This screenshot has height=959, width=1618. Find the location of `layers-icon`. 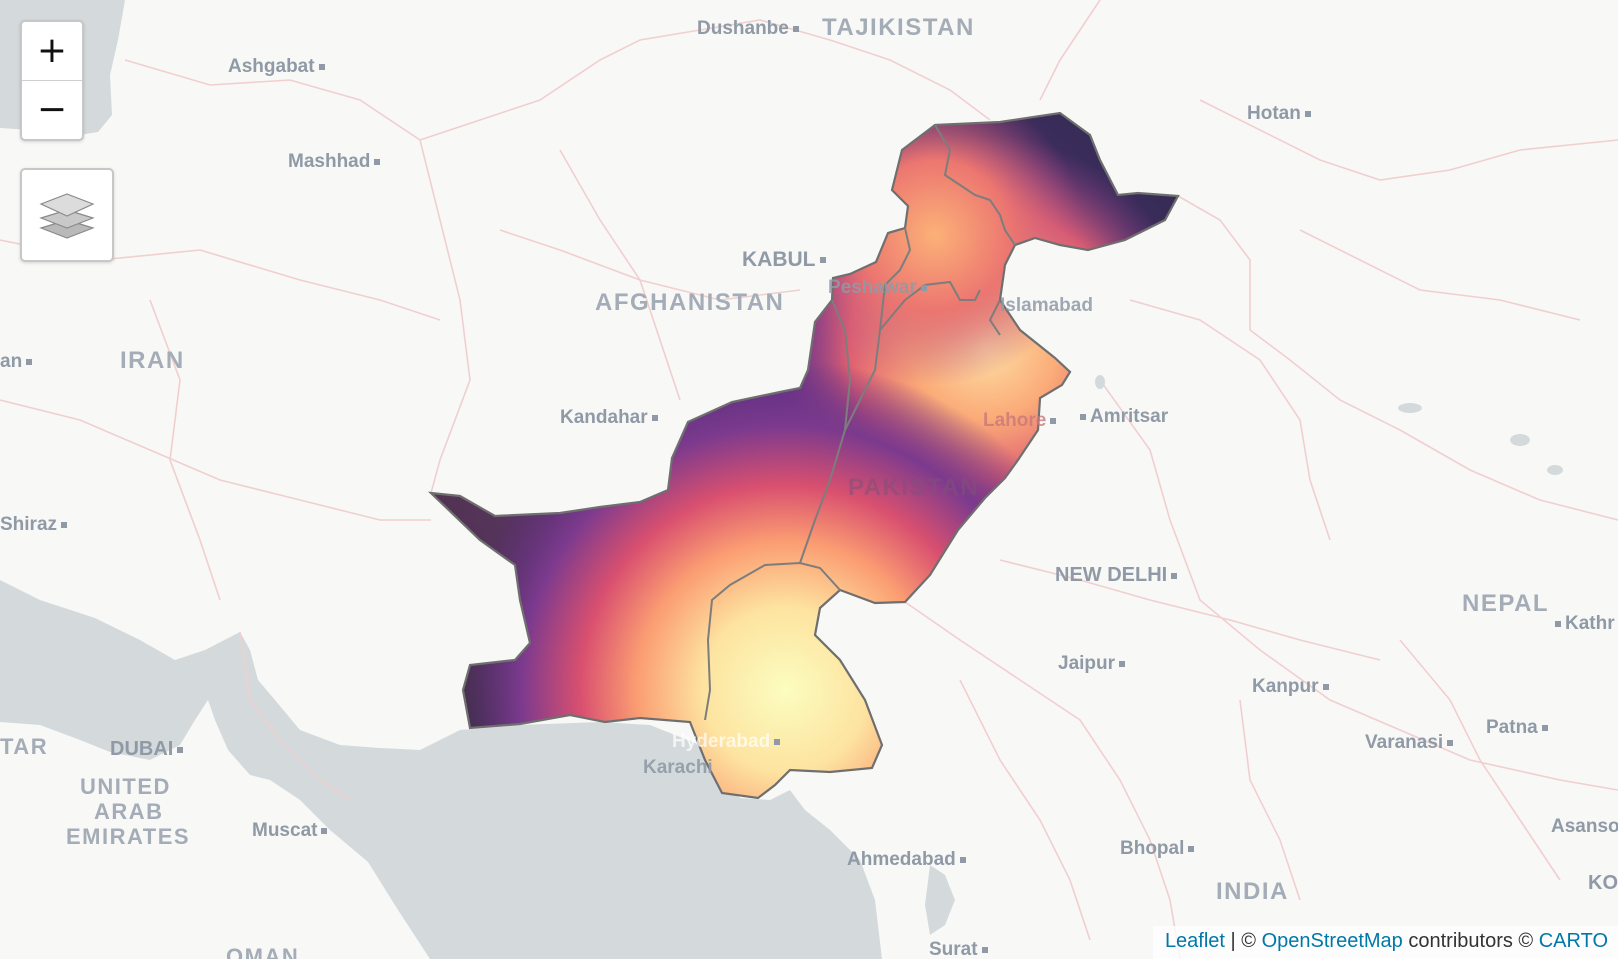

layers-icon is located at coordinates (67, 216).